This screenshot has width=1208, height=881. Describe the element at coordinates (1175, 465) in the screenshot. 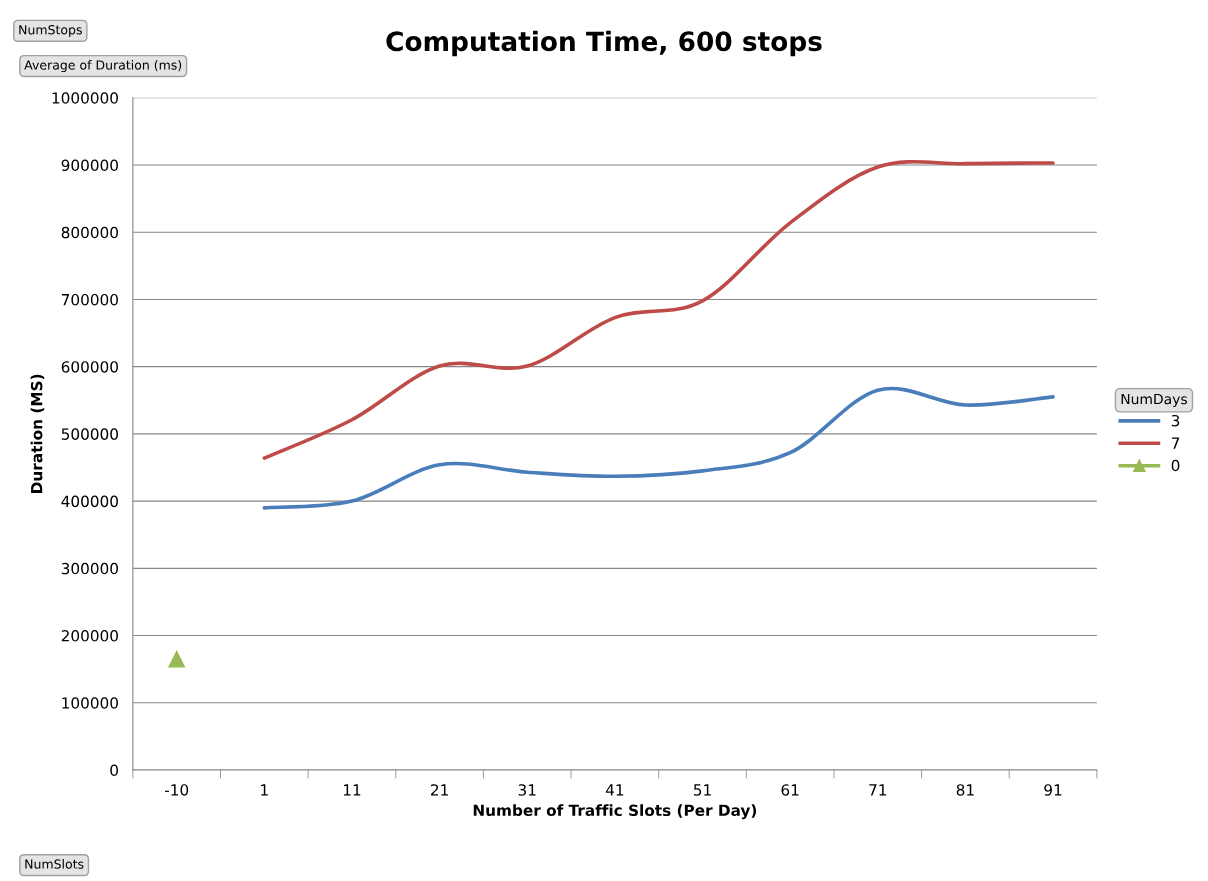

I see `legend-label: 0` at that location.